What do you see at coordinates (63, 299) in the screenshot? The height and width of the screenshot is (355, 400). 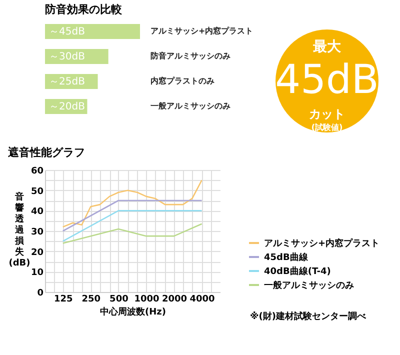 I see `x-tick-label: 125` at bounding box center [63, 299].